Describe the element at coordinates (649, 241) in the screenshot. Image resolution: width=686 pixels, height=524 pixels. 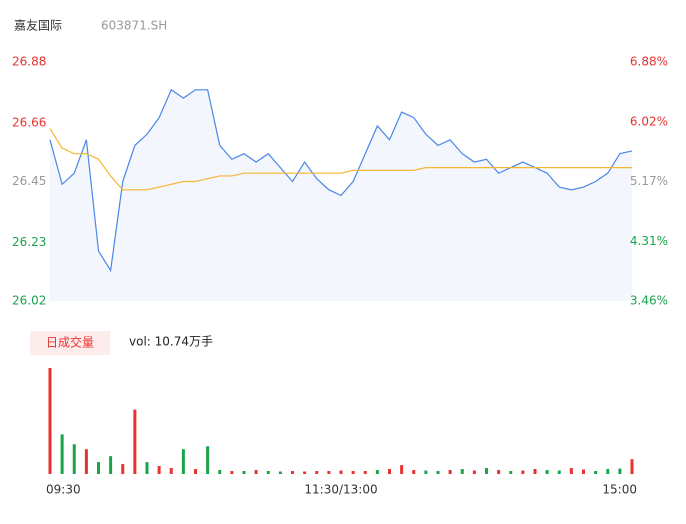
I see `y2-tick-label: 4.31%` at that location.